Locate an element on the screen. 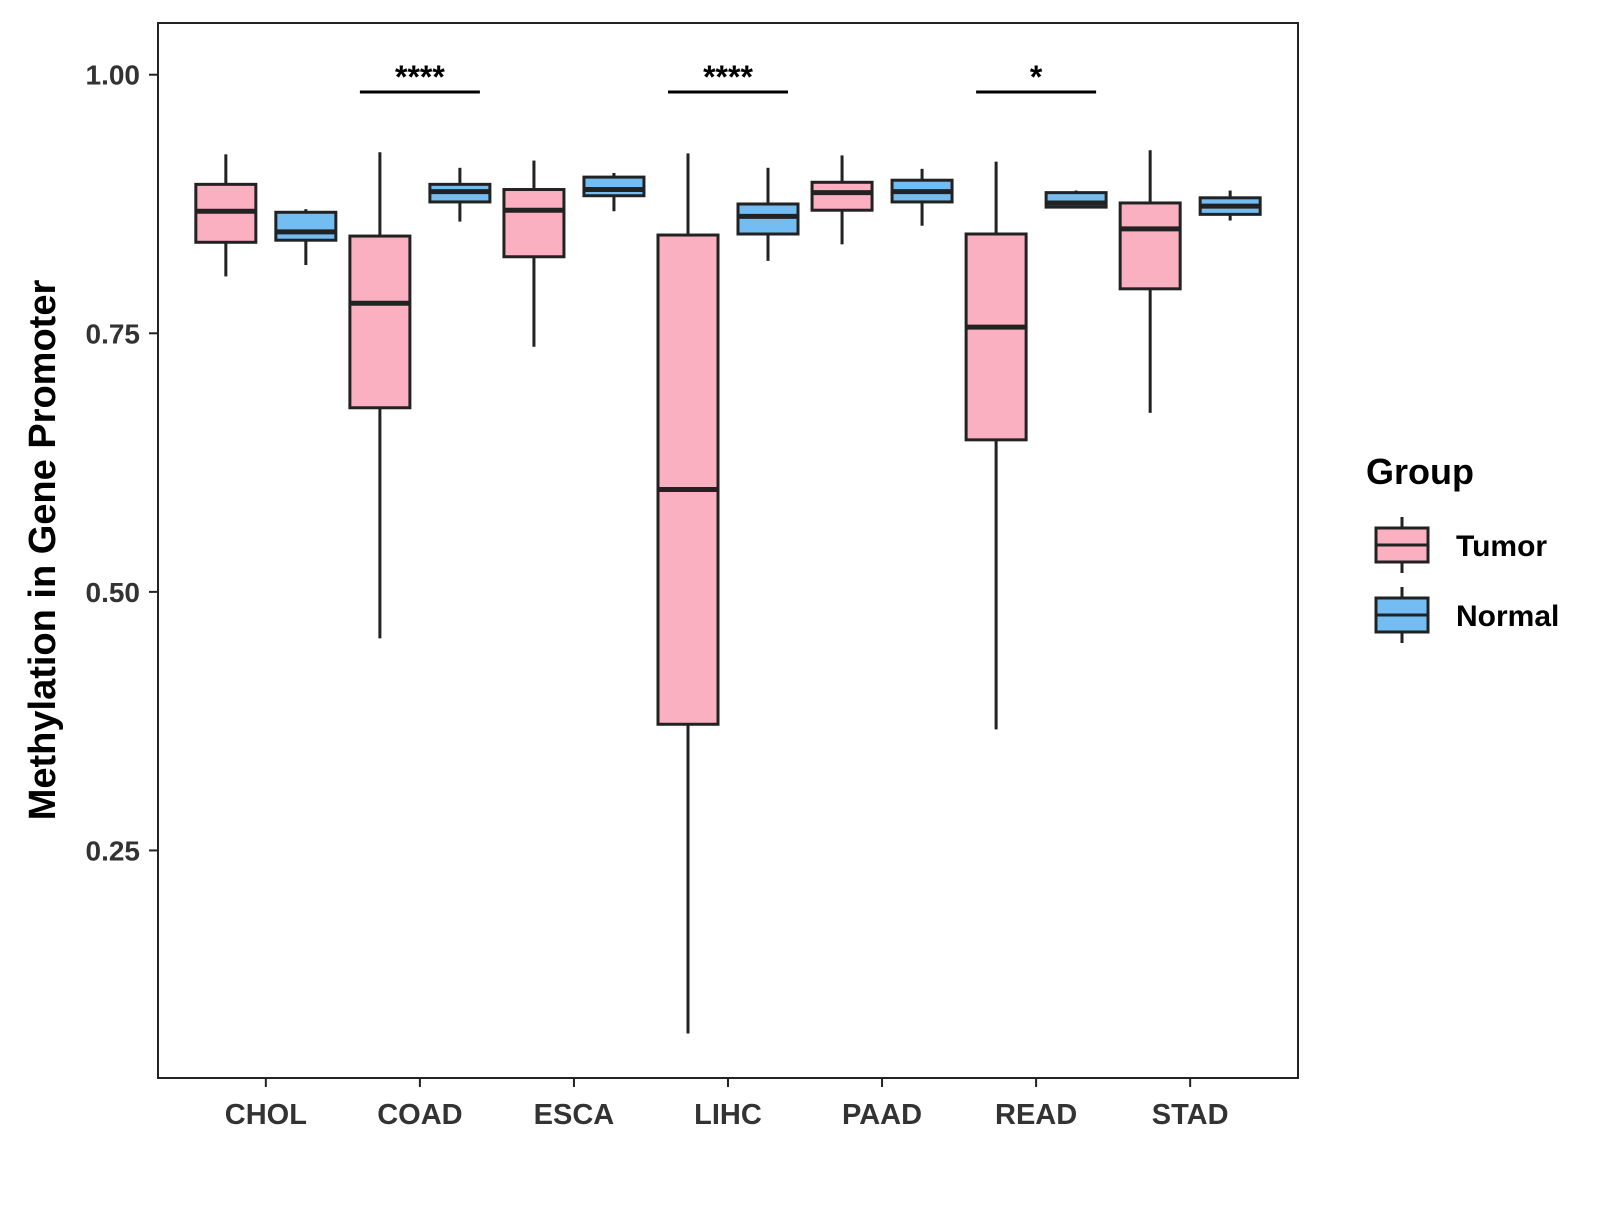 This screenshot has height=1205, width=1600. box-tumor-lihc is located at coordinates (688, 593).